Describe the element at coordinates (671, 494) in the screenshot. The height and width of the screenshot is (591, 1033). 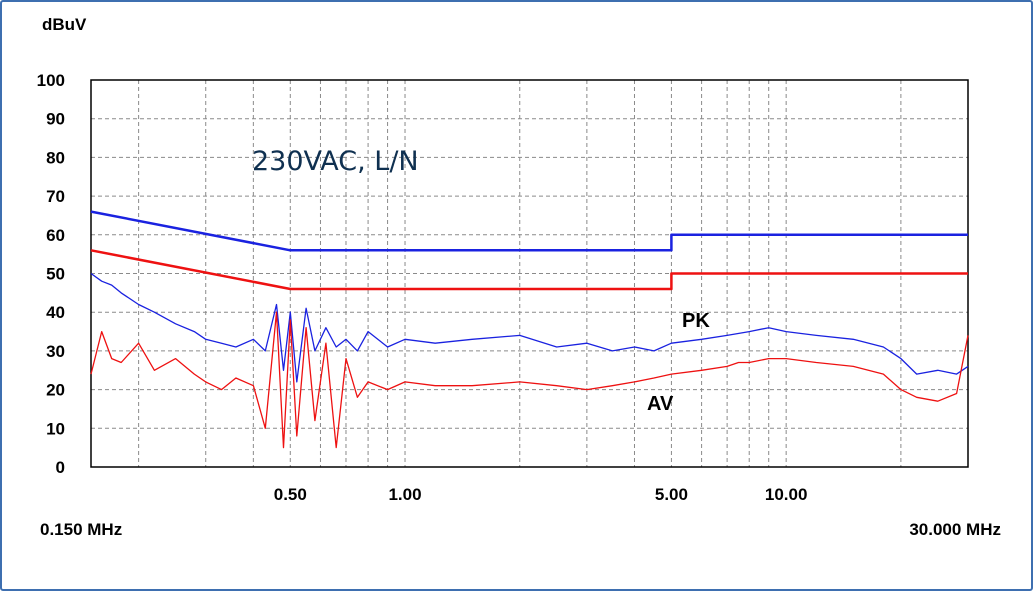
I see `x-tick-label: 5.00` at that location.